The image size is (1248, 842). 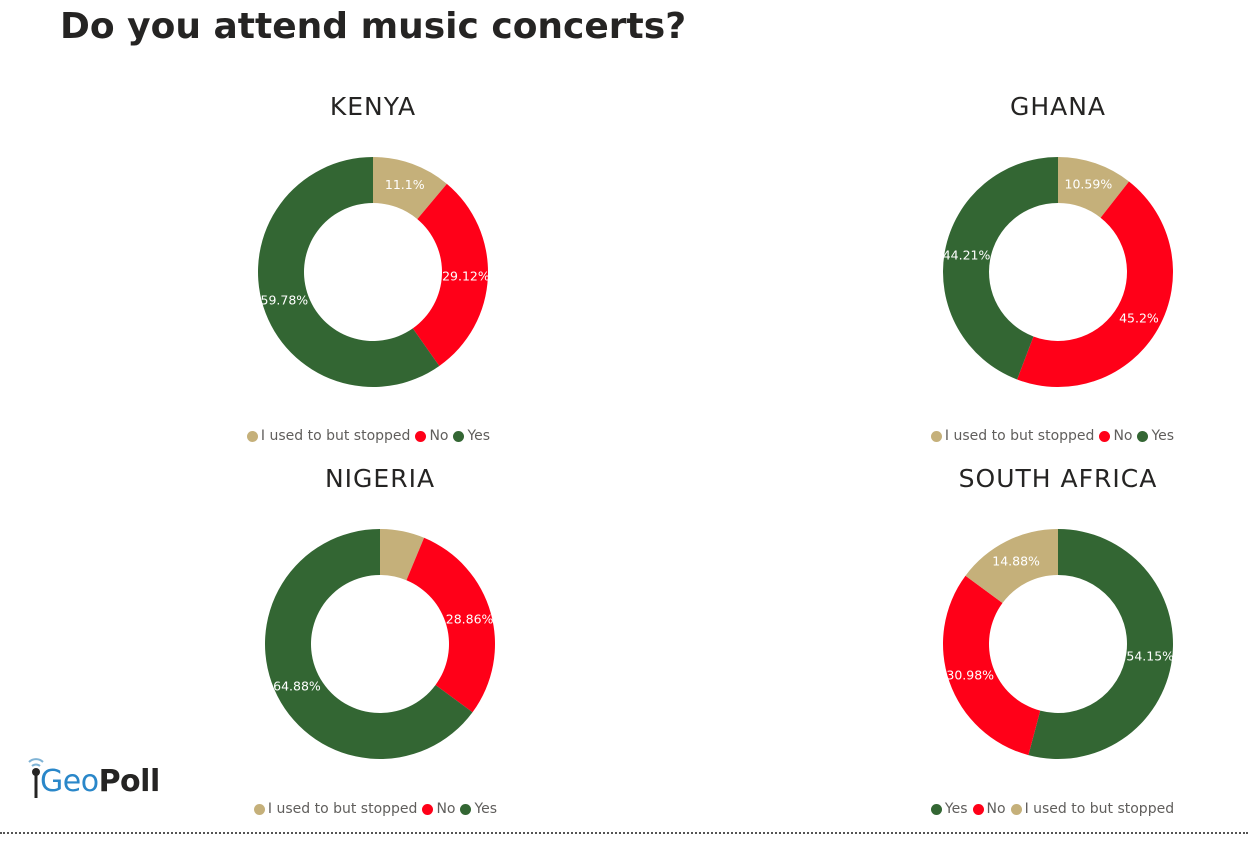 I want to click on legend-ghana: I used to but stopped No Yes, so click(x=1046, y=436).